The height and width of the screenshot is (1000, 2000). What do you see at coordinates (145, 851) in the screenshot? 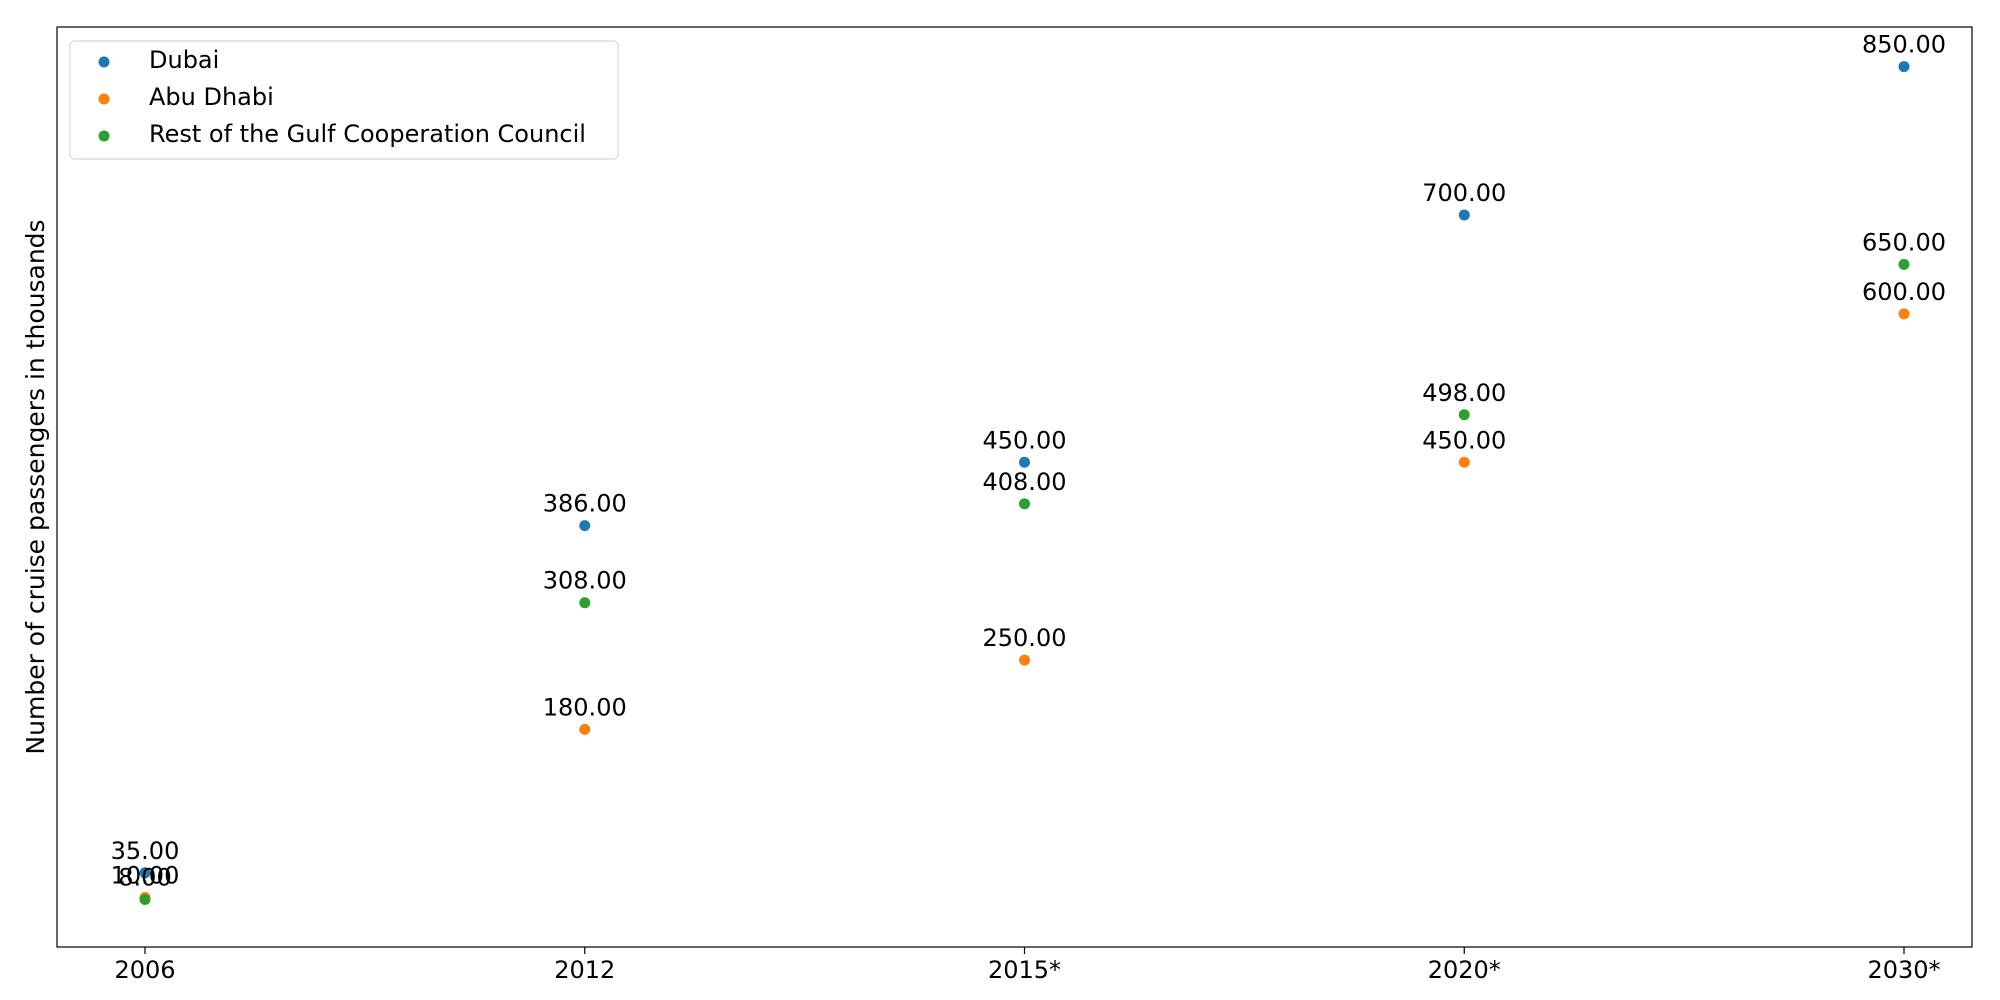
I see `data-label-dubai: 35.00` at bounding box center [145, 851].